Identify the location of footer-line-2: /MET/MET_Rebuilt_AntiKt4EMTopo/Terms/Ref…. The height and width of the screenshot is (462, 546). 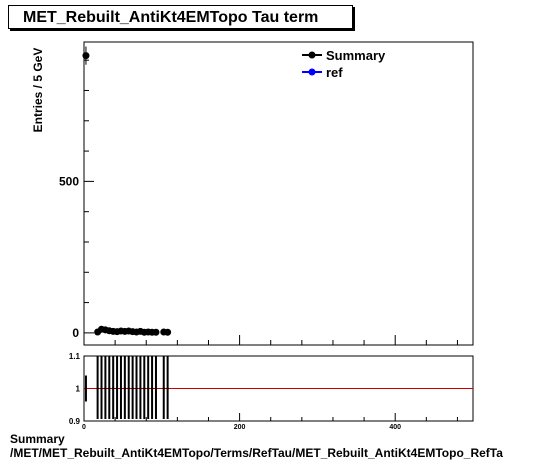
(256, 453).